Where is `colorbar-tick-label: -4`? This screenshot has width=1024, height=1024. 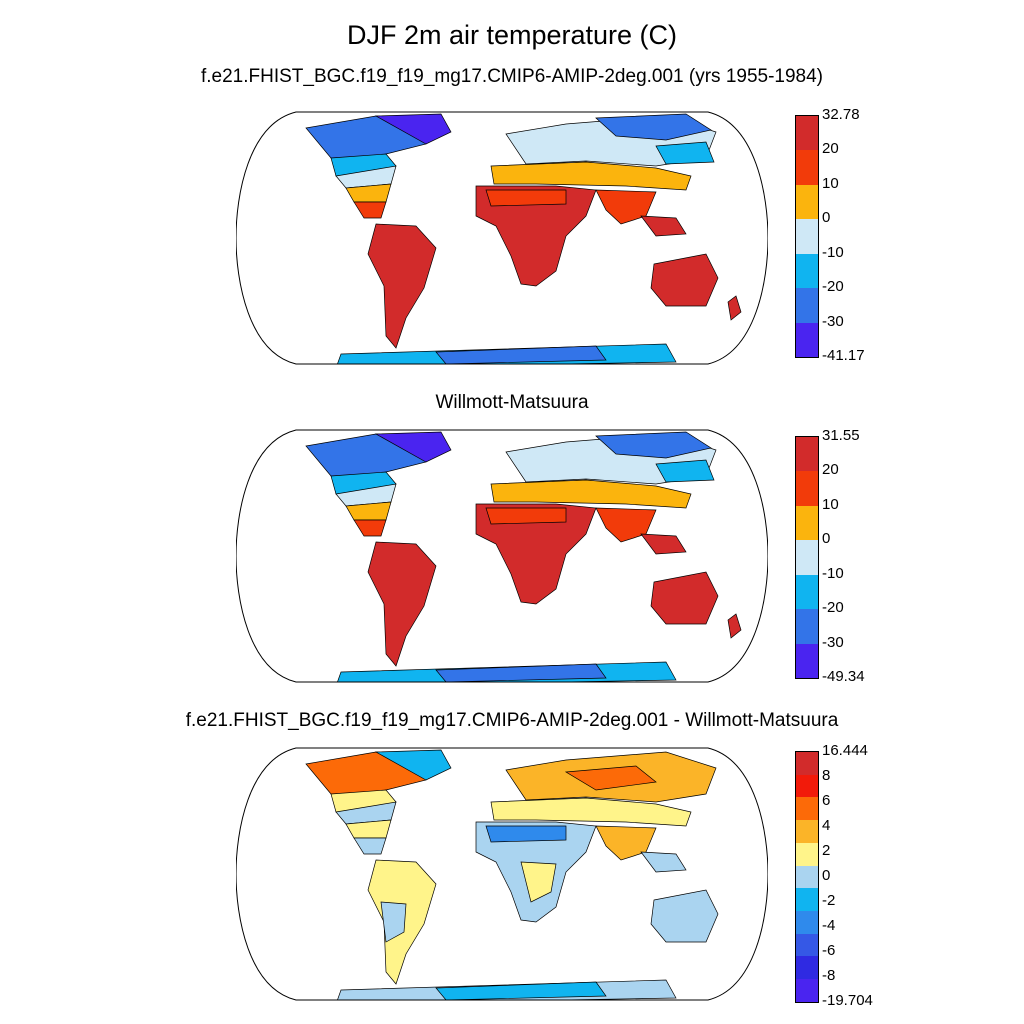 colorbar-tick-label: -4 is located at coordinates (829, 925).